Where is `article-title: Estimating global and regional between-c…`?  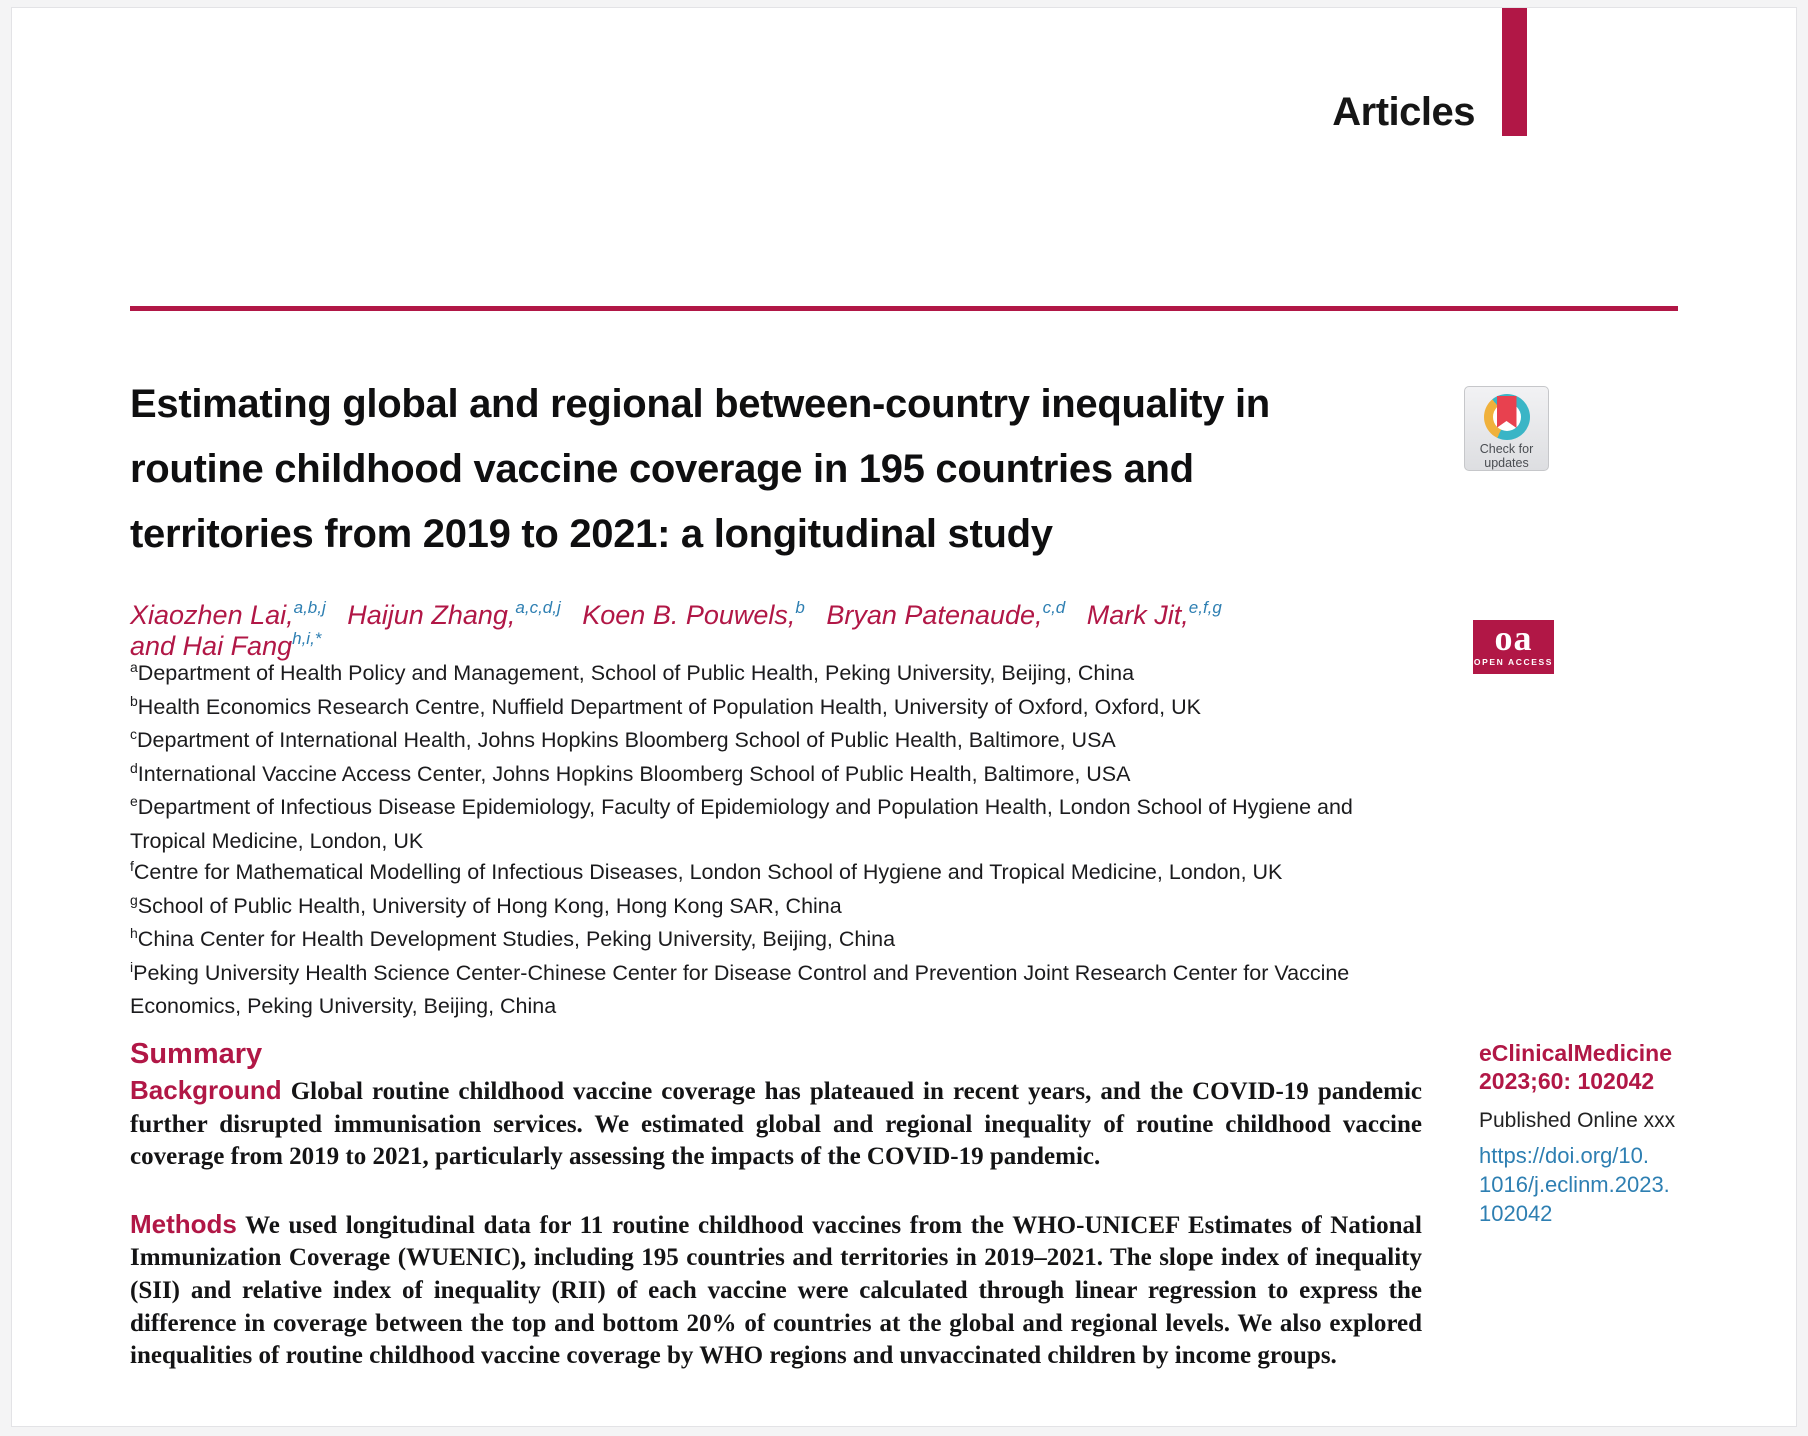 article-title: Estimating global and regional between-c… is located at coordinates (700, 469).